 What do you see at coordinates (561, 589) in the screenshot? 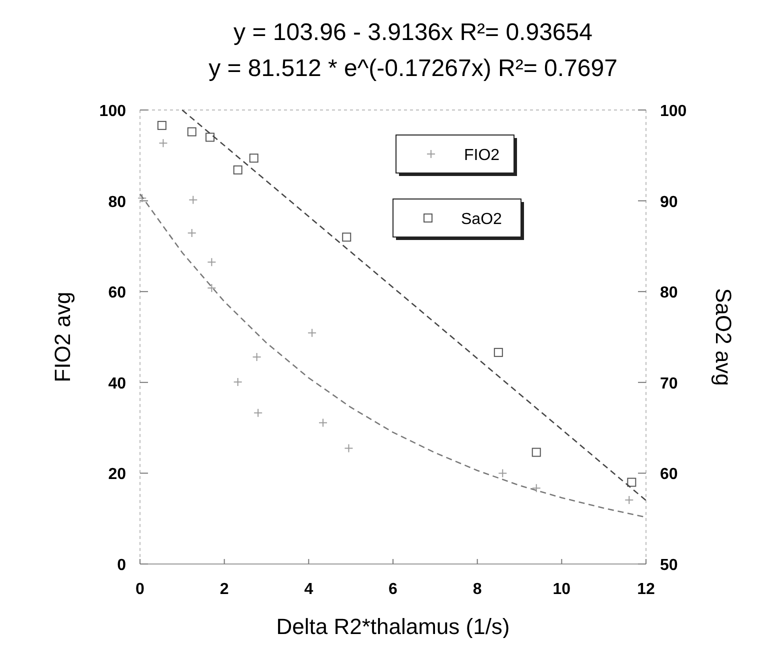
I see `x-tick-label: 10` at bounding box center [561, 589].